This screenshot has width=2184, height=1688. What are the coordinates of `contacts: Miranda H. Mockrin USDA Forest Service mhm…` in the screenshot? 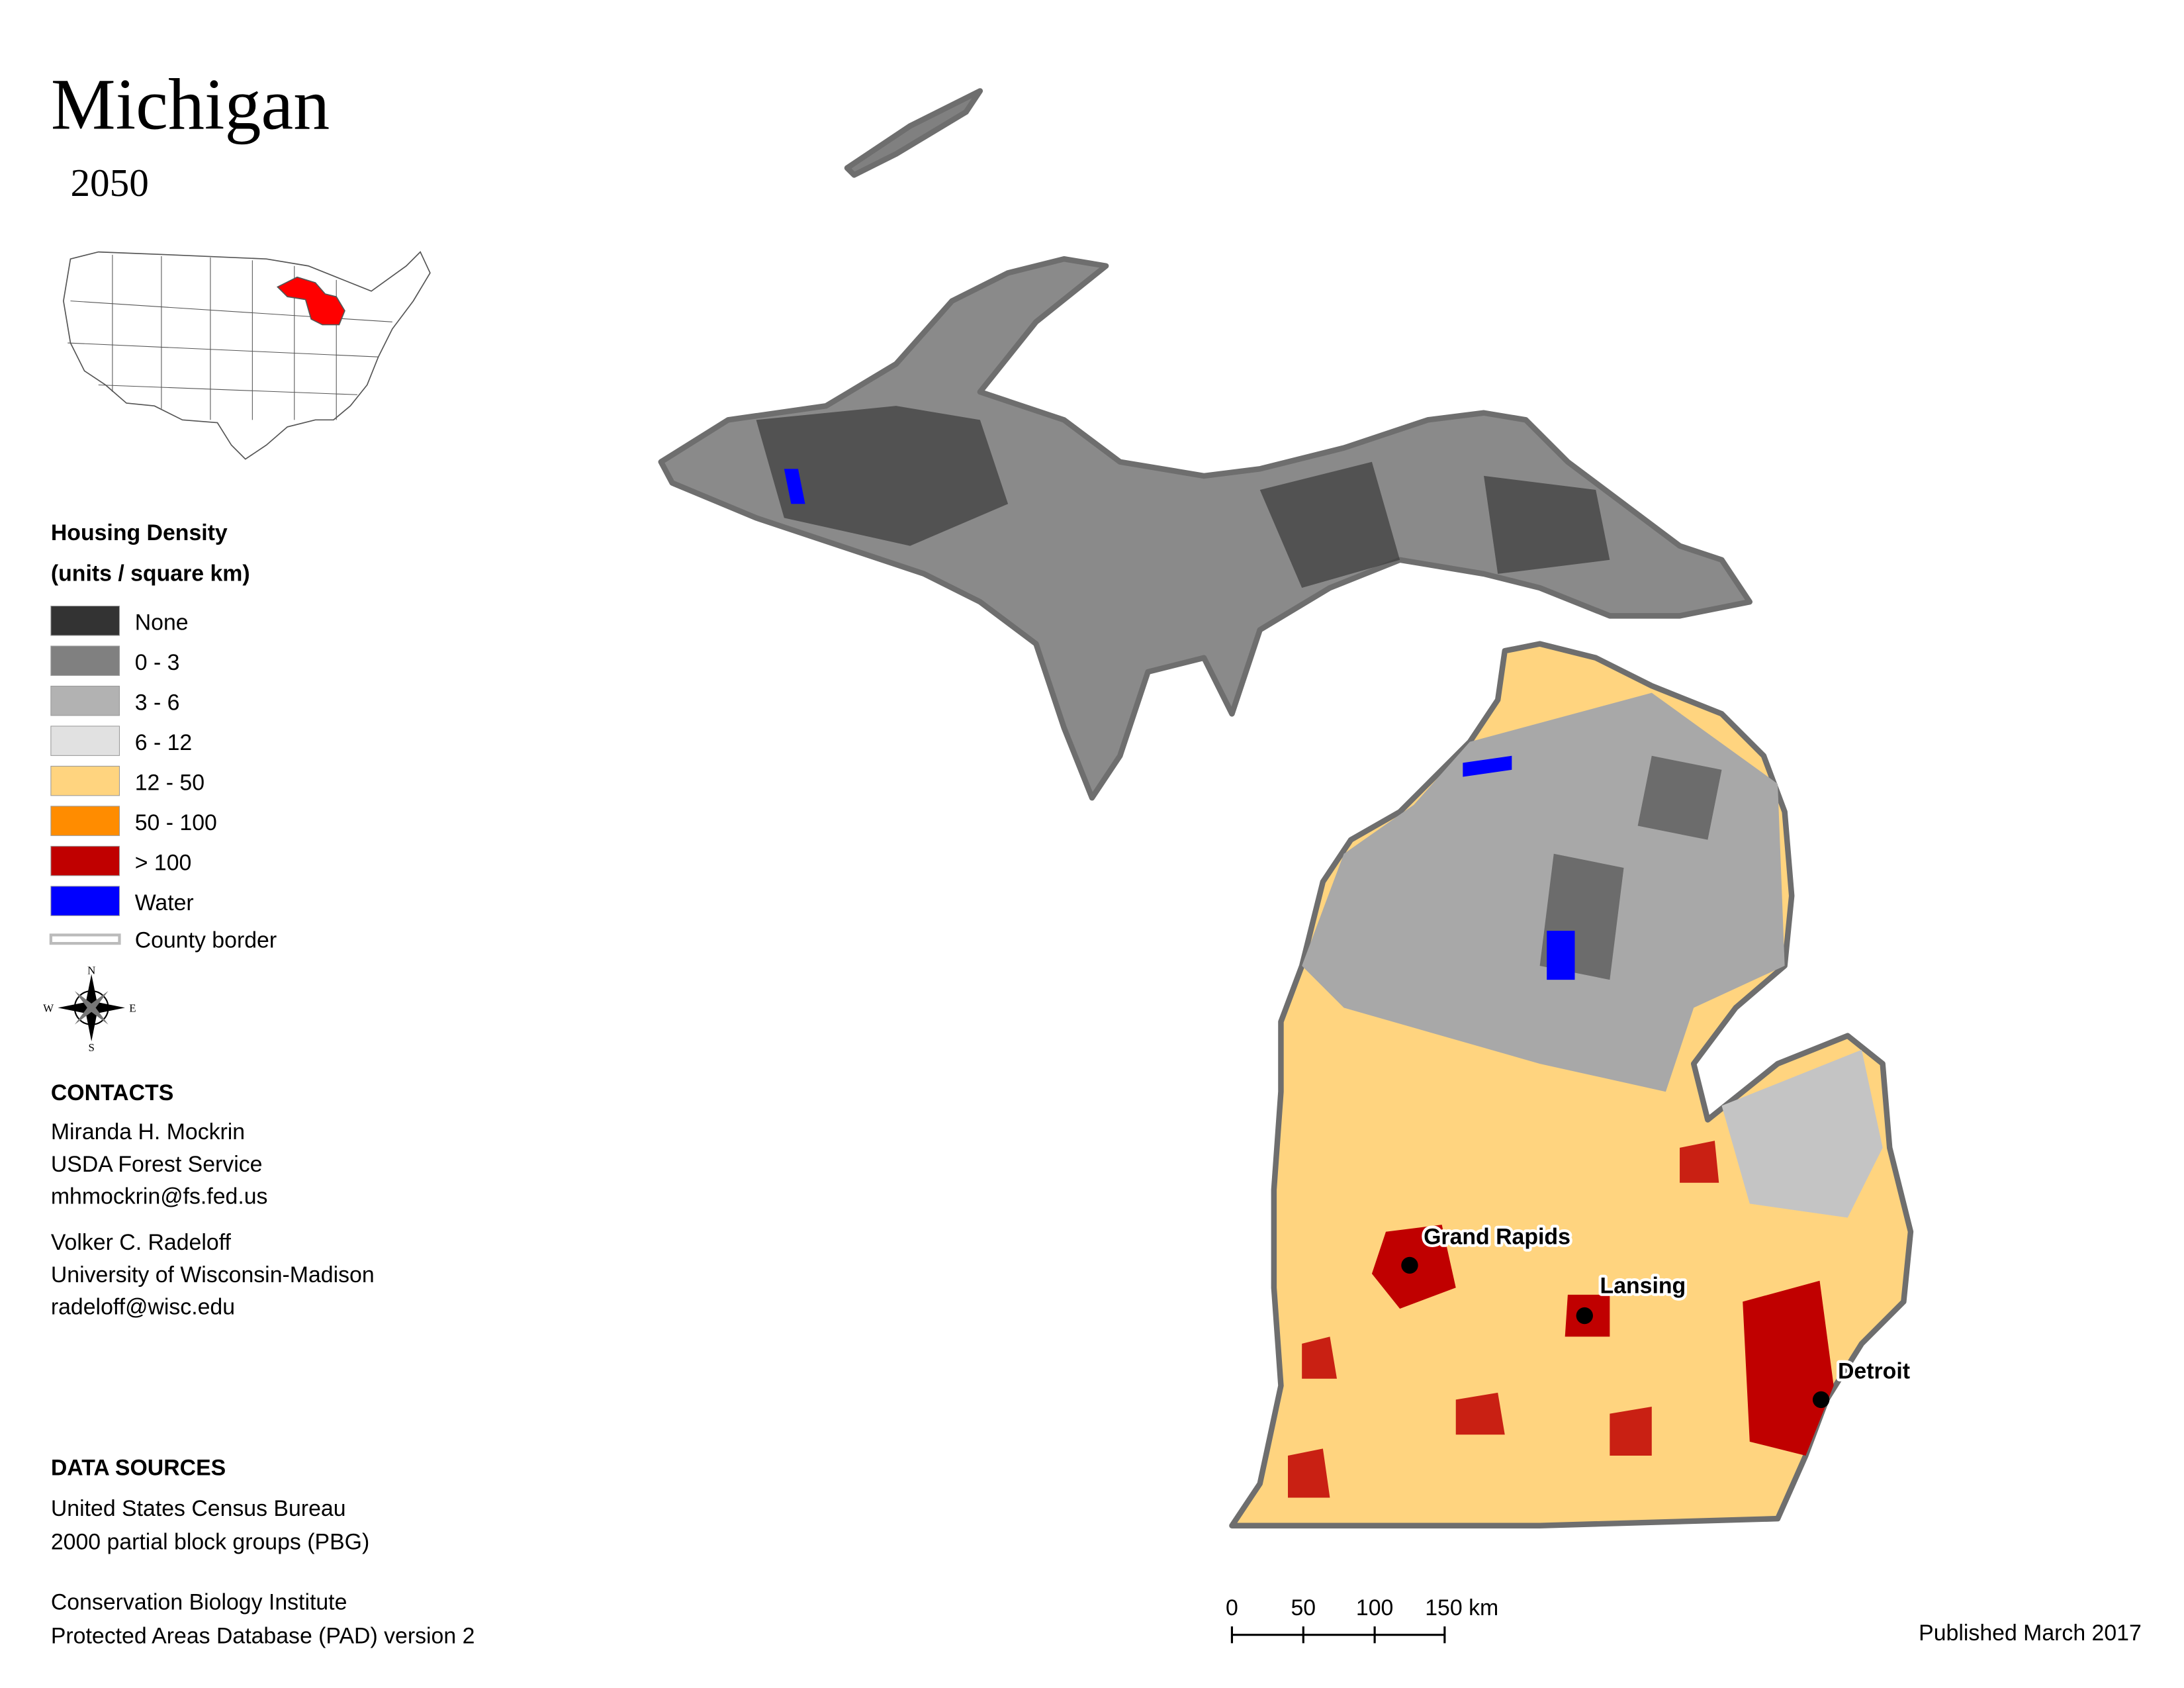 It's located at (213, 1219).